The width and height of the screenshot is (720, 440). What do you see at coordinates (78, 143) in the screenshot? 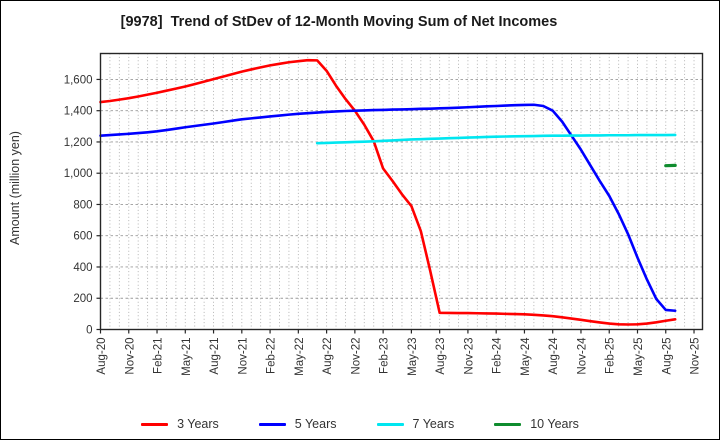
I see `y-tick-label: 1,200` at bounding box center [78, 143].